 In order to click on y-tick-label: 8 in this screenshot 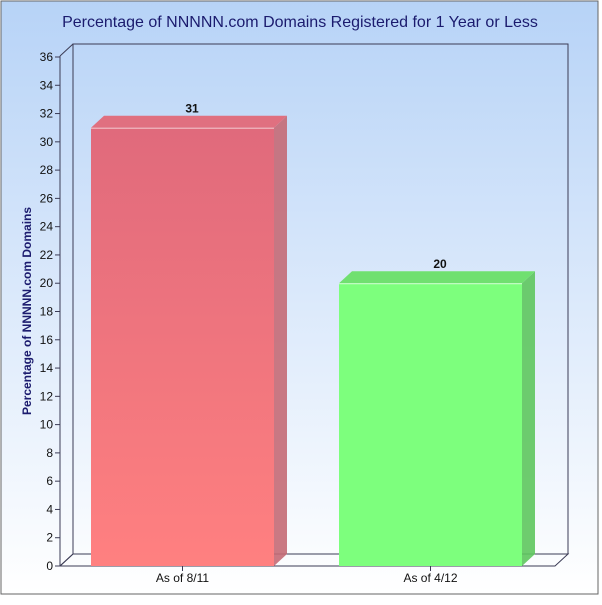, I will do `click(49, 453)`.